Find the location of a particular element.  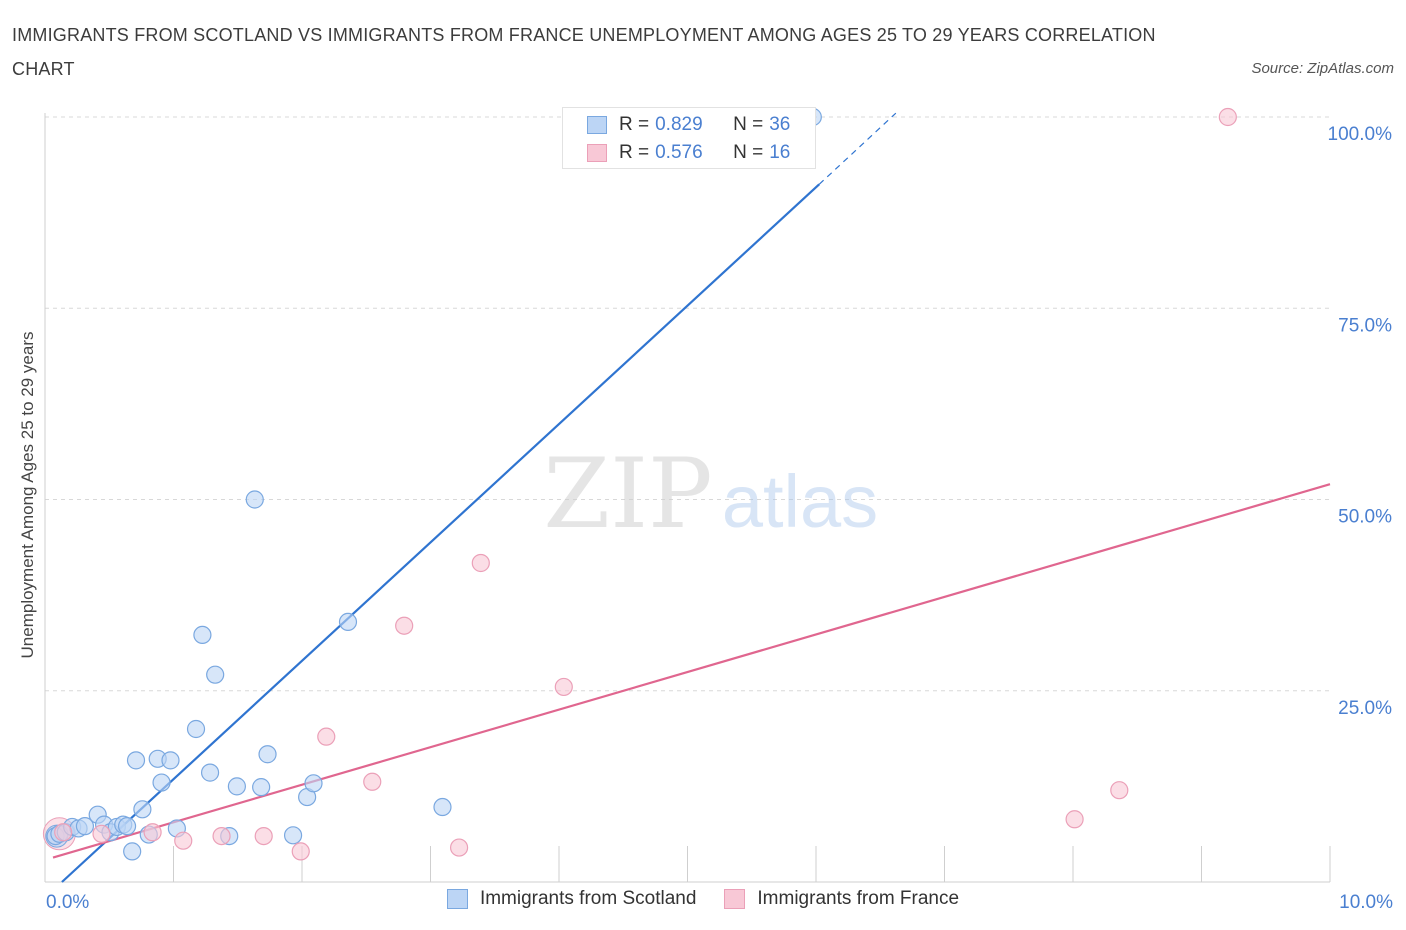

legend-item-scotland: Immigrants from Scotland is located at coordinates (571, 899).